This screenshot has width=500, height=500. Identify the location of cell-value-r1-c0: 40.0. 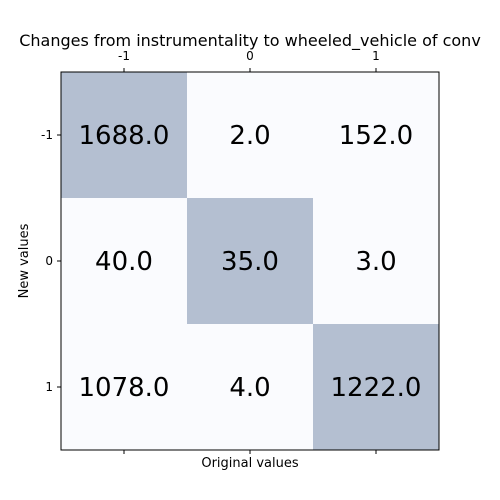
(124, 262).